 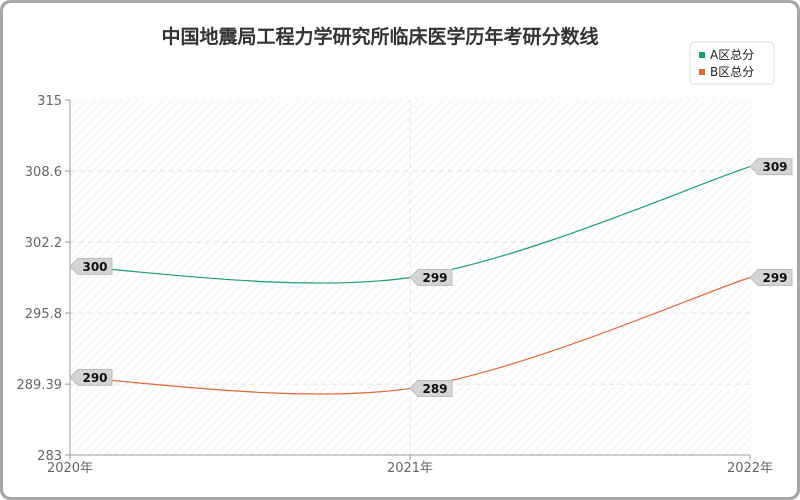 I want to click on data-label: 290, so click(x=91, y=377).